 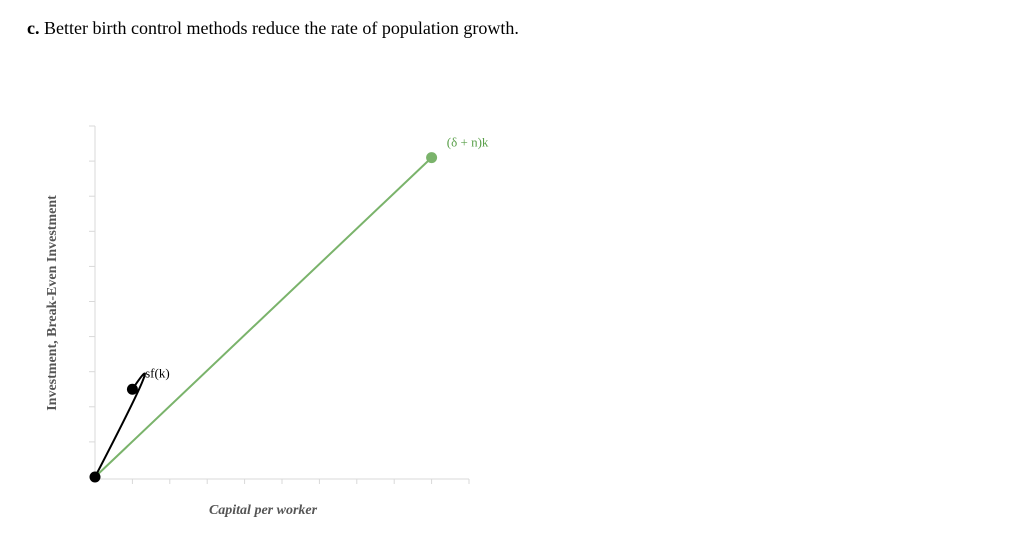 I want to click on y-axis-title: Investment, Break-Even Investment, so click(x=52, y=303).